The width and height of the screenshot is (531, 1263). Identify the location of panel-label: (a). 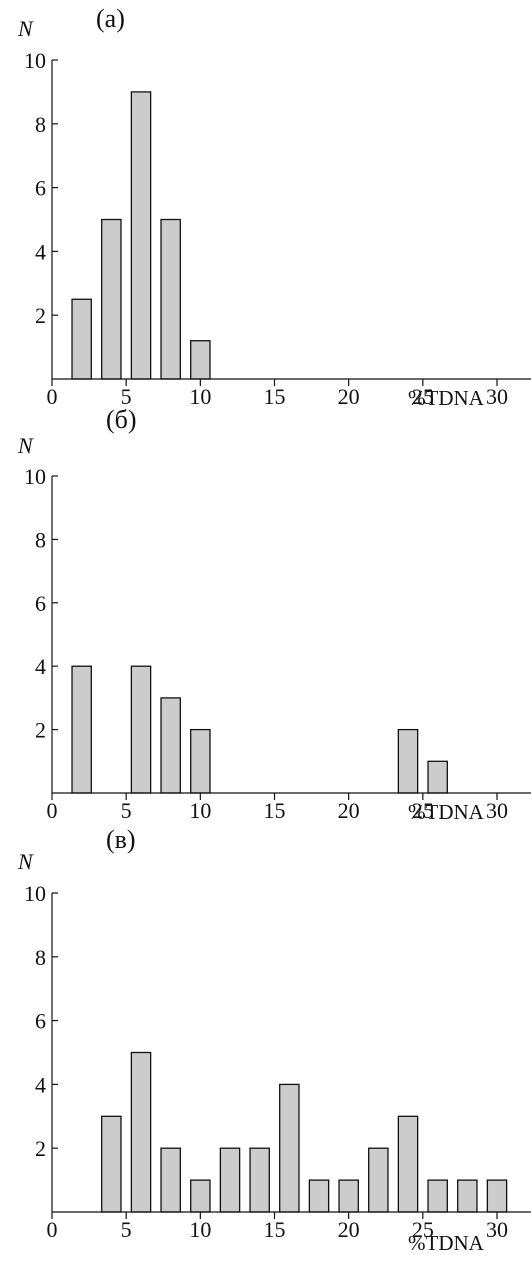
(110, 18).